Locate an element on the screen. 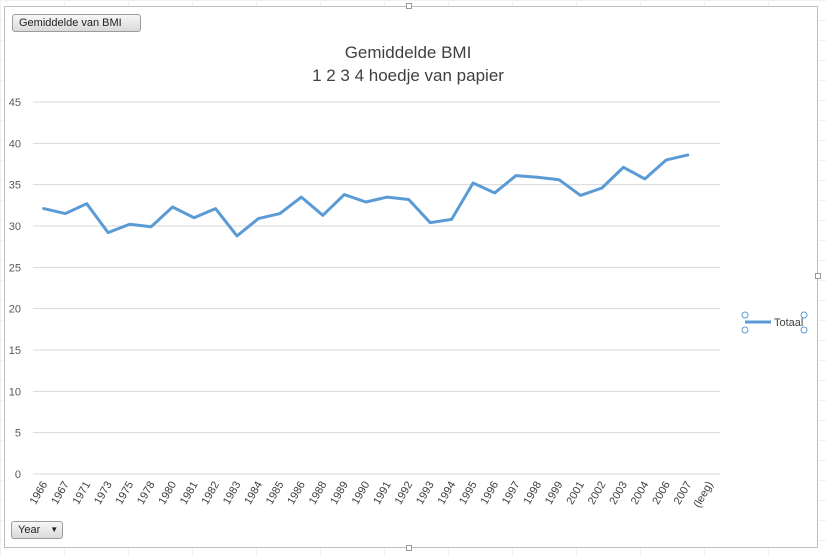 The width and height of the screenshot is (826, 556). x-tick-label: 1994 is located at coordinates (447, 493).